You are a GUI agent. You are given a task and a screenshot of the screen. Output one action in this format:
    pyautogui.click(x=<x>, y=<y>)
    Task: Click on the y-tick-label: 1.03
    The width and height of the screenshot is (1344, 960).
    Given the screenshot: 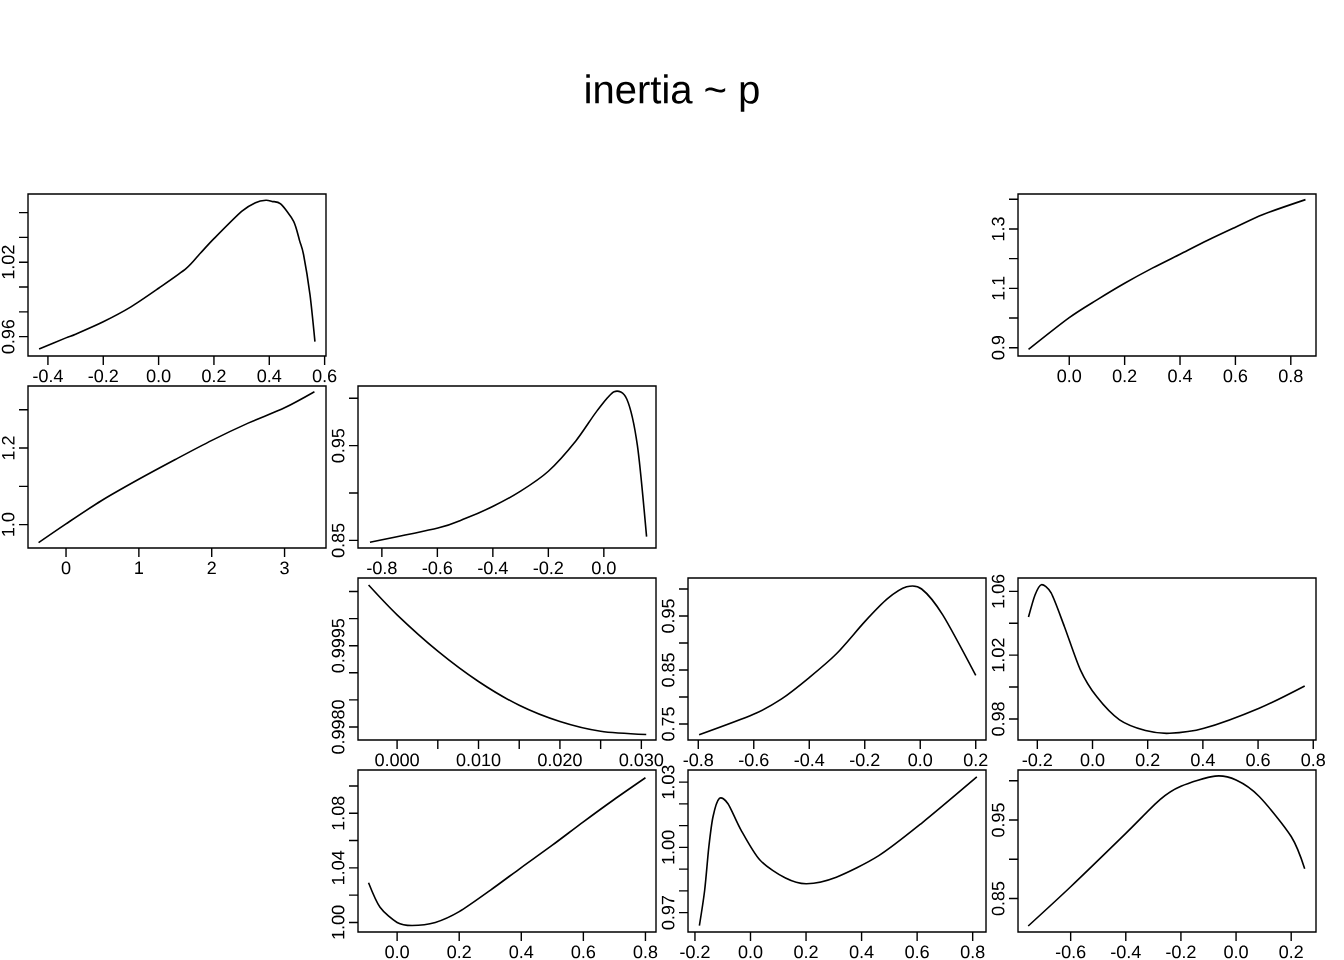 What is the action you would take?
    pyautogui.click(x=668, y=782)
    